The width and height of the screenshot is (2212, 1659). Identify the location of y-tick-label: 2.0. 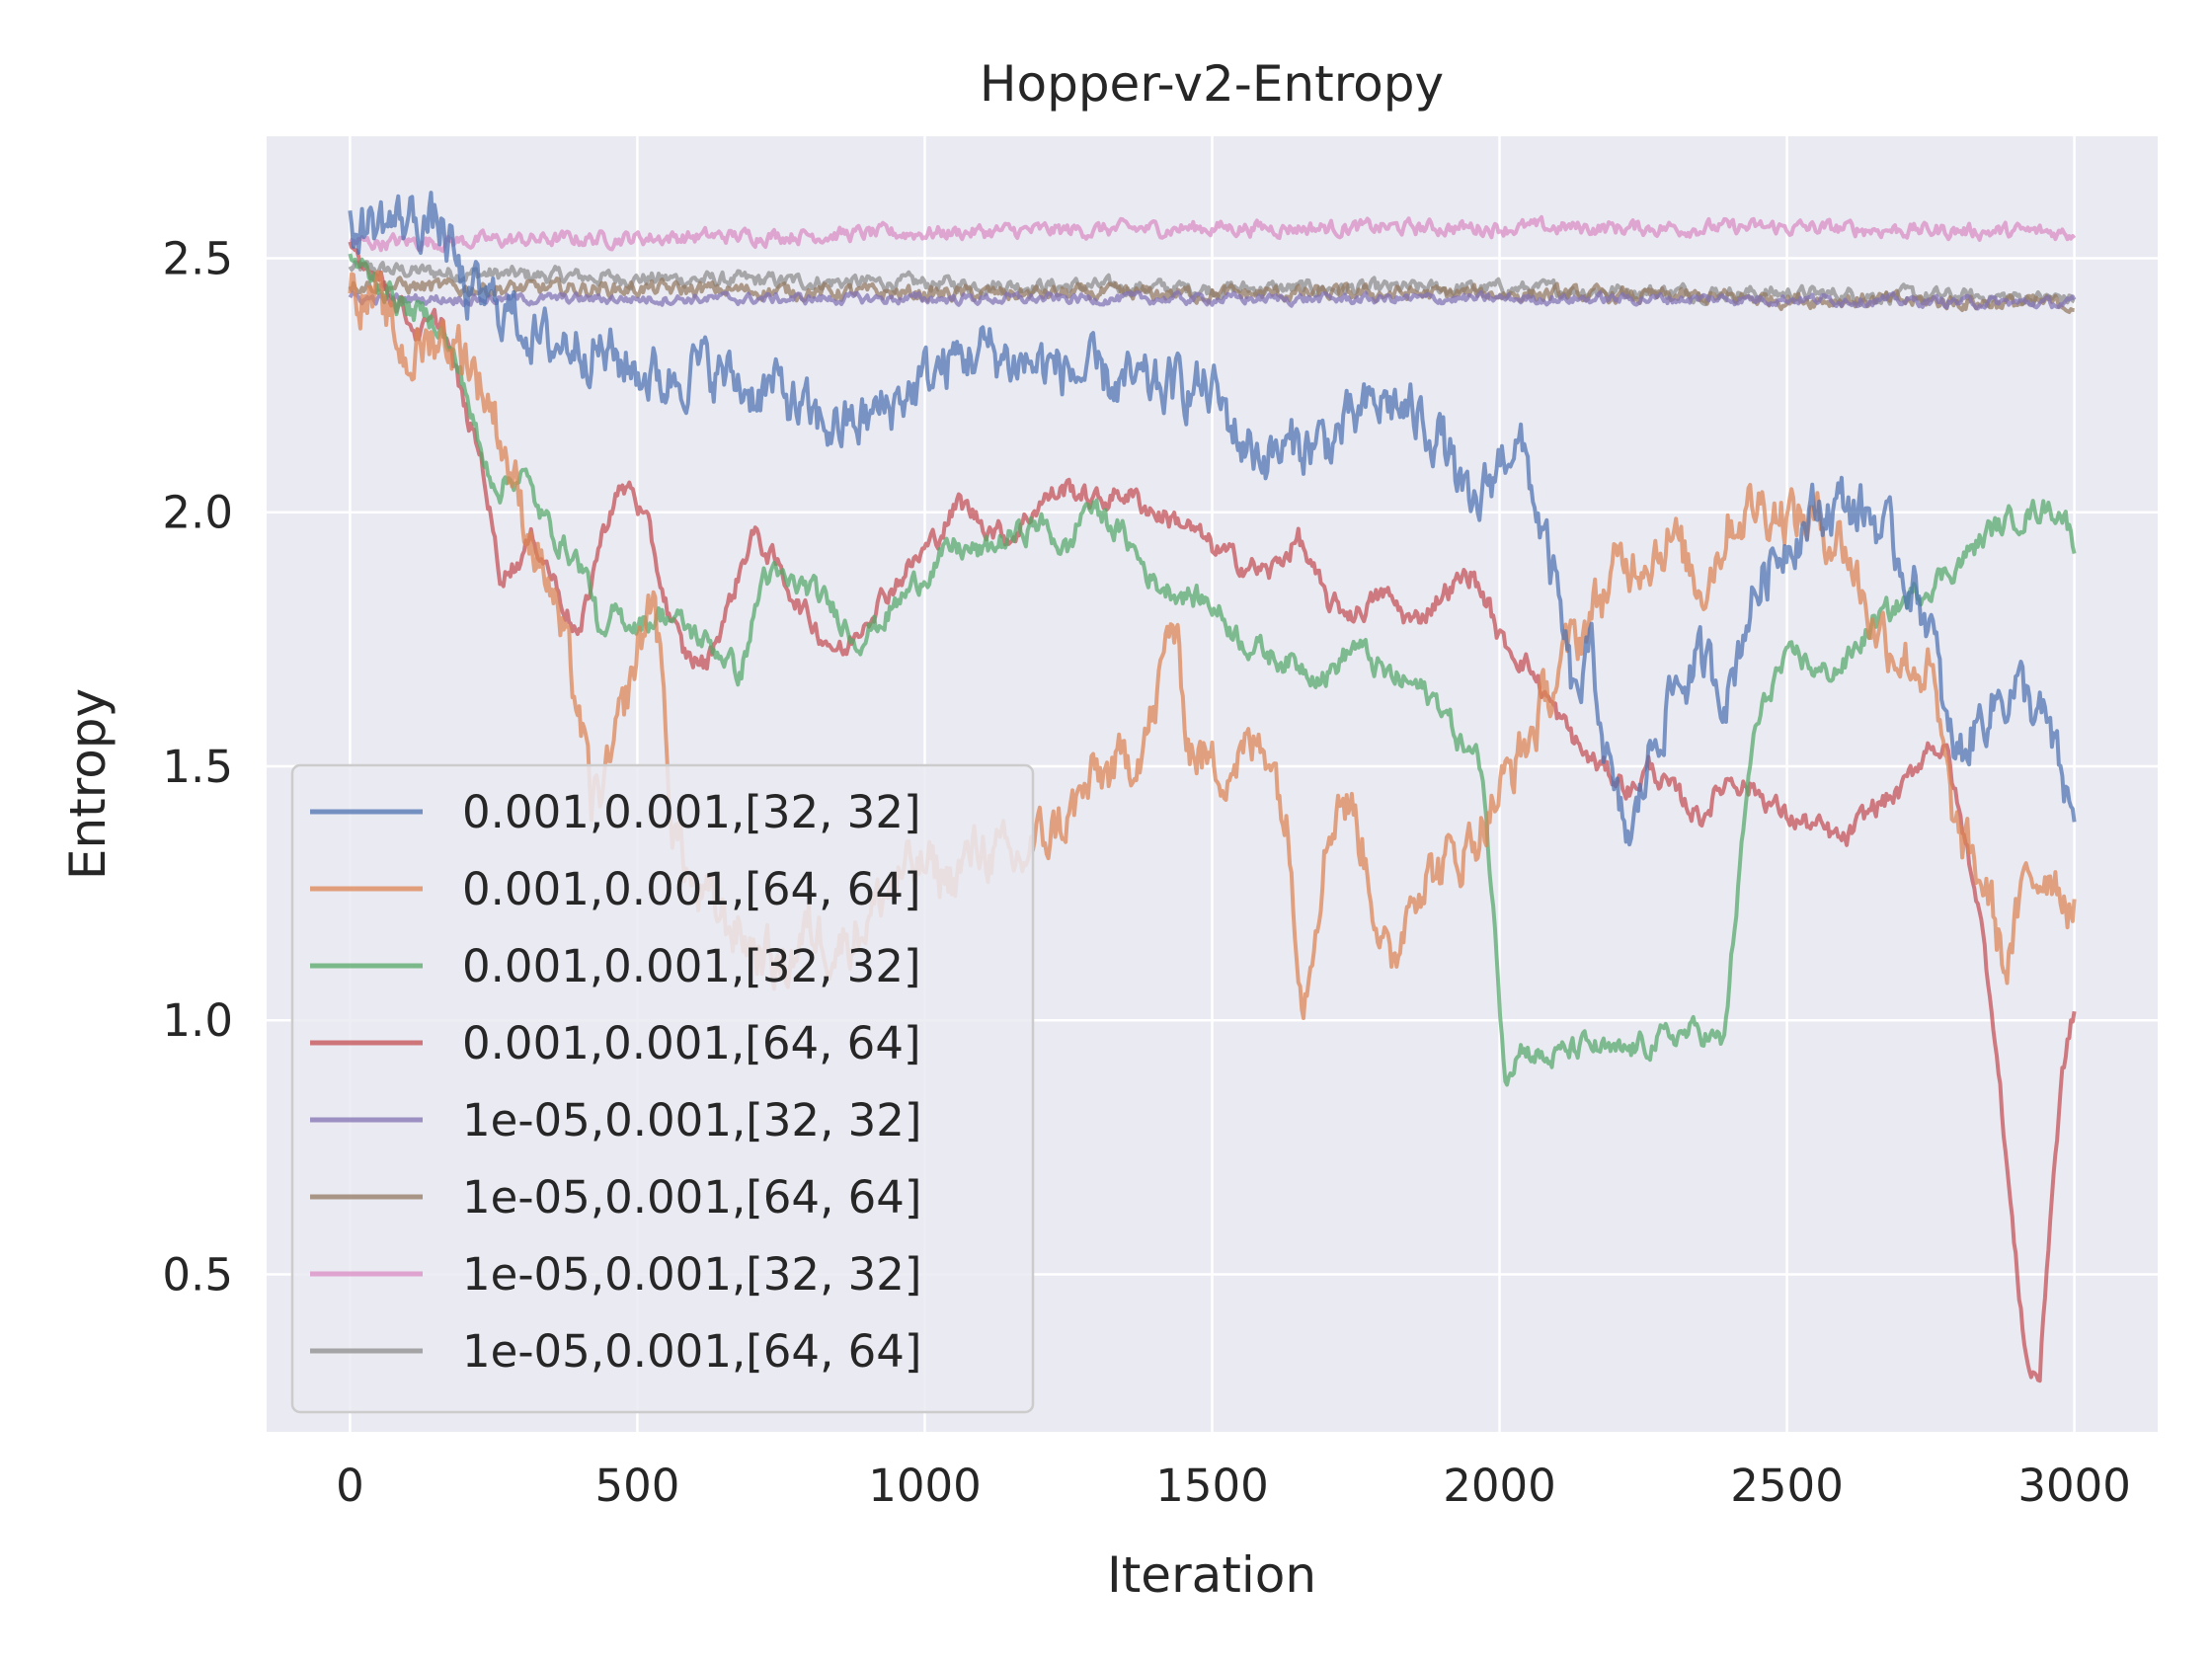
(197, 513).